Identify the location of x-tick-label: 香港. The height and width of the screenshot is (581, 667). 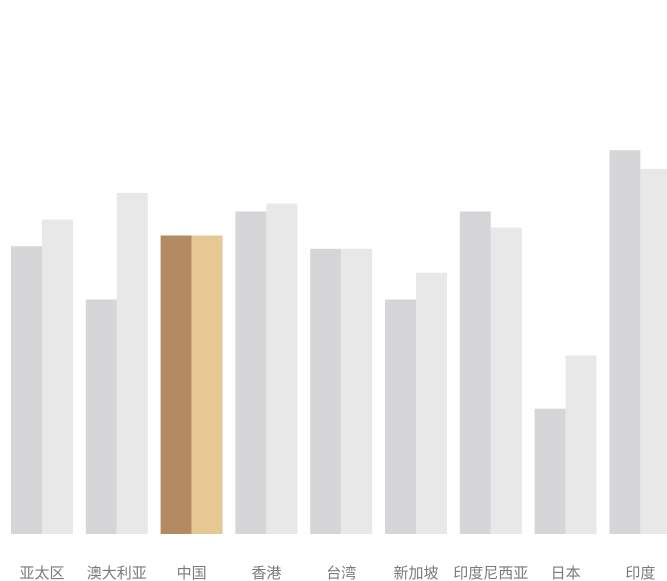
(266, 572).